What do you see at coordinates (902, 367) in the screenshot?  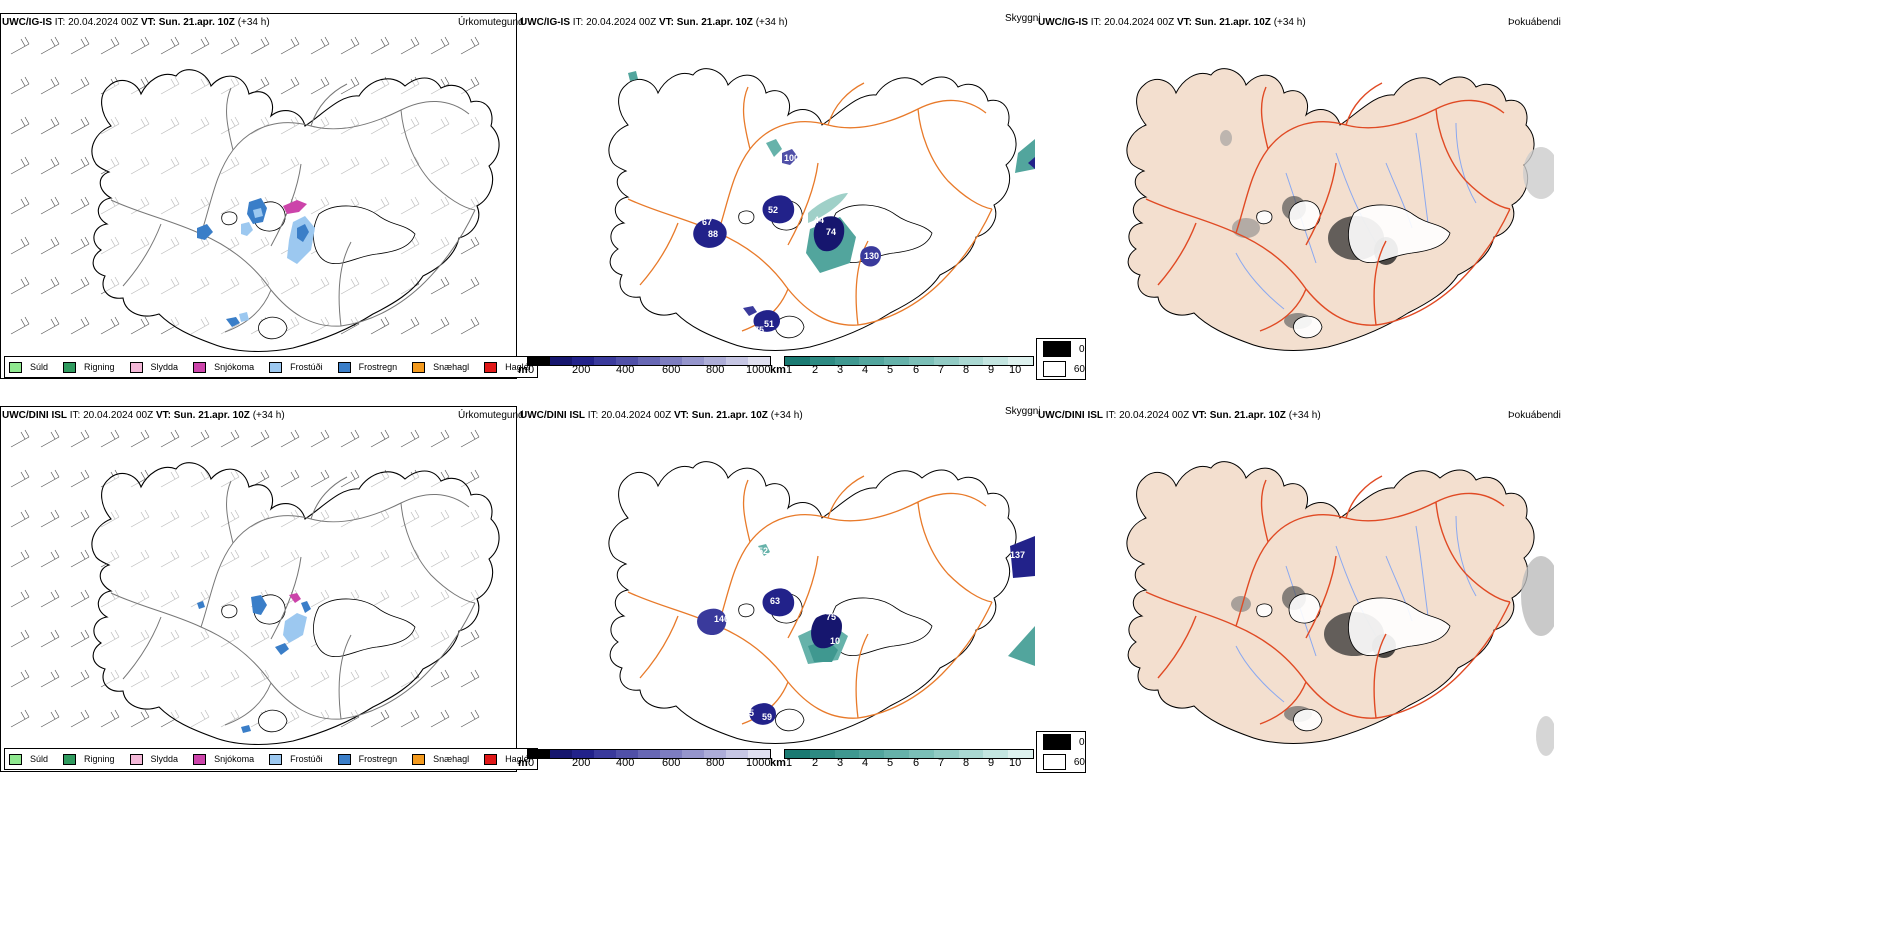 I see `visibility-scale-igis: km 1 2 3 4 5 6 7 8 9 10` at bounding box center [902, 367].